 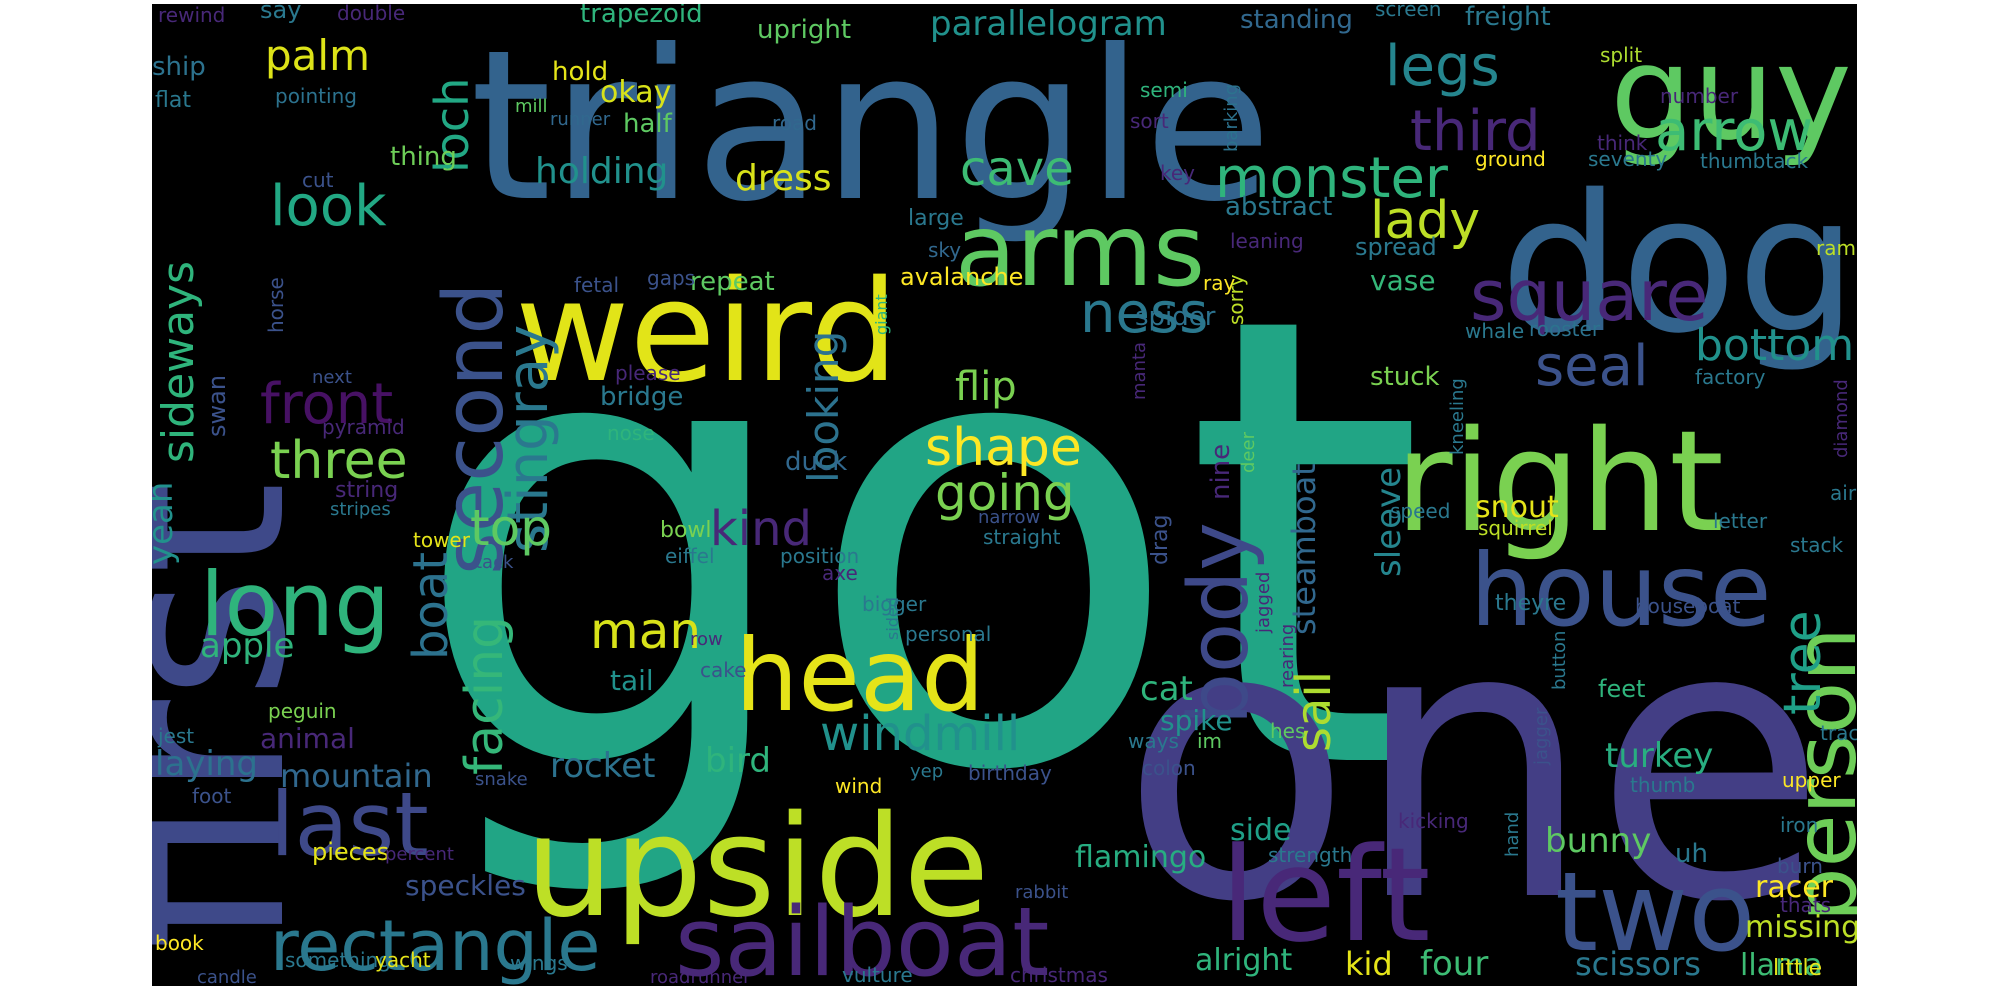 What do you see at coordinates (1140, 857) in the screenshot?
I see `cloud-word-flamingo: flamingo` at bounding box center [1140, 857].